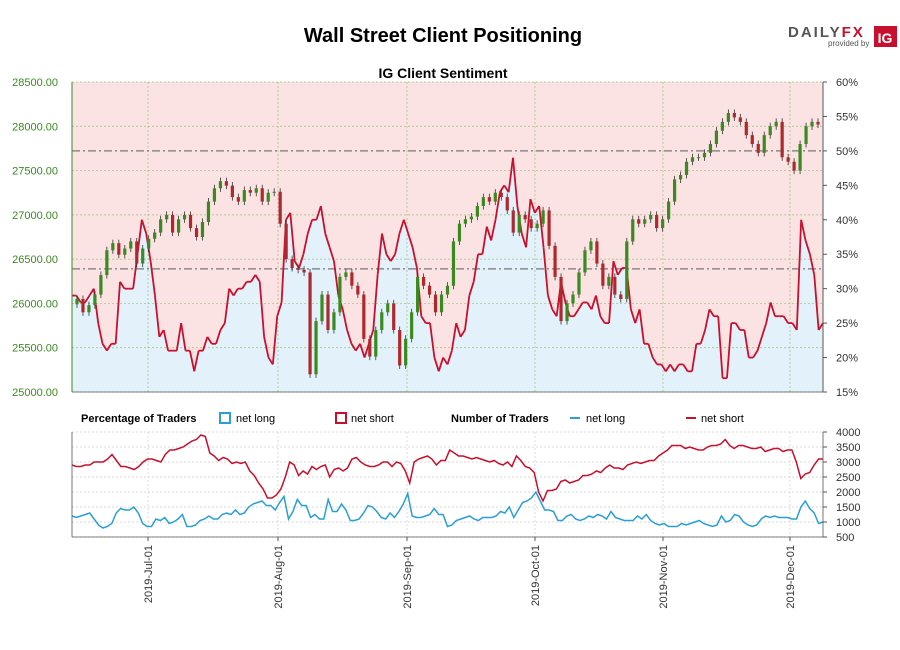 The height and width of the screenshot is (650, 900). Describe the element at coordinates (826, 32) in the screenshot. I see `logo-brand-dailyfx: DAILYFX` at that location.